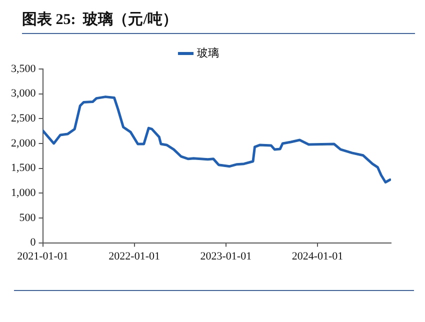  I want to click on y-tick-label: 2,000, so click(23, 143).